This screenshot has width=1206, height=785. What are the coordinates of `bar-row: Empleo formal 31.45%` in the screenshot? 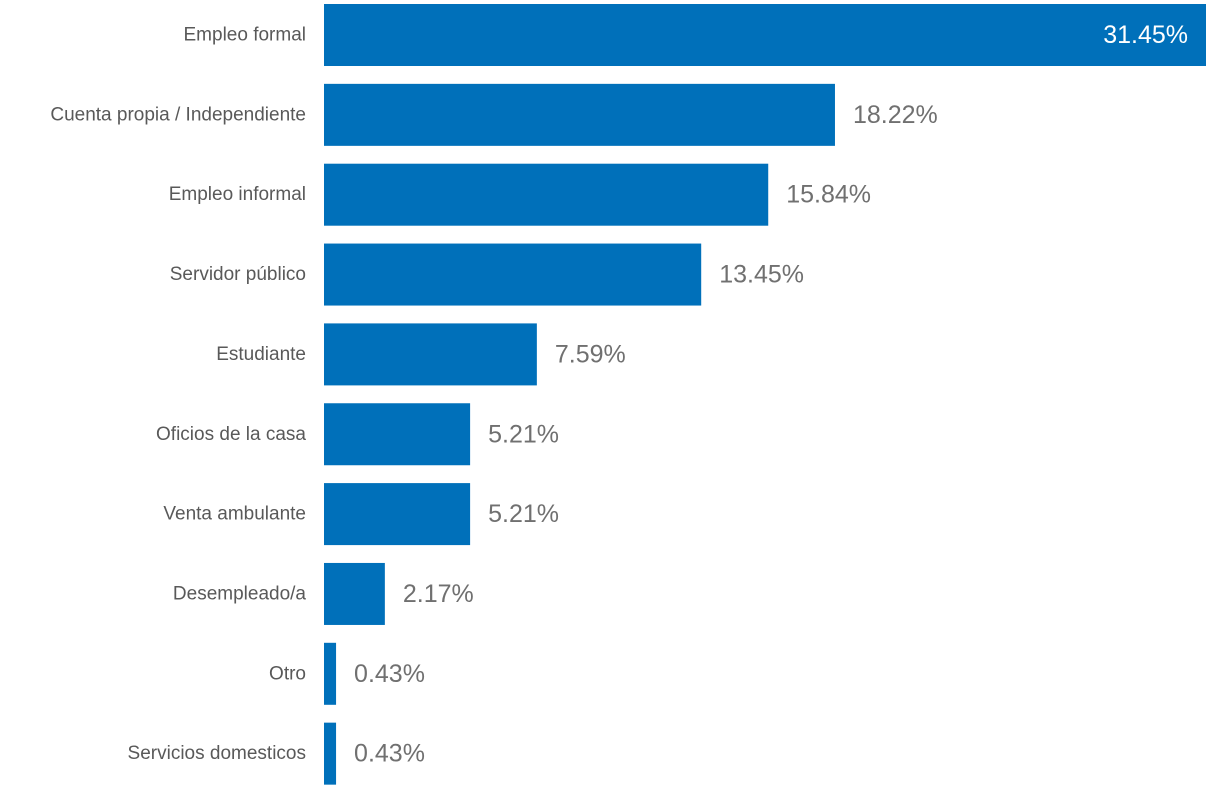 It's located at (695, 35).